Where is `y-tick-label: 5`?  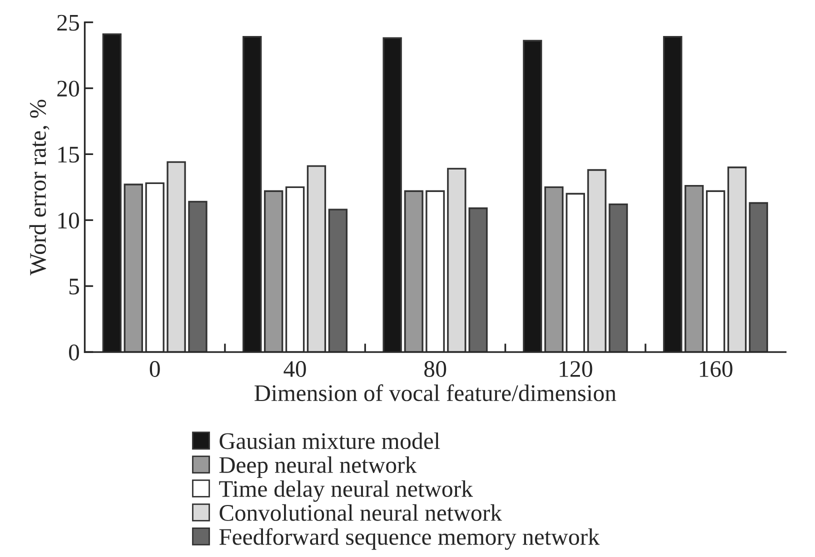 y-tick-label: 5 is located at coordinates (74, 286).